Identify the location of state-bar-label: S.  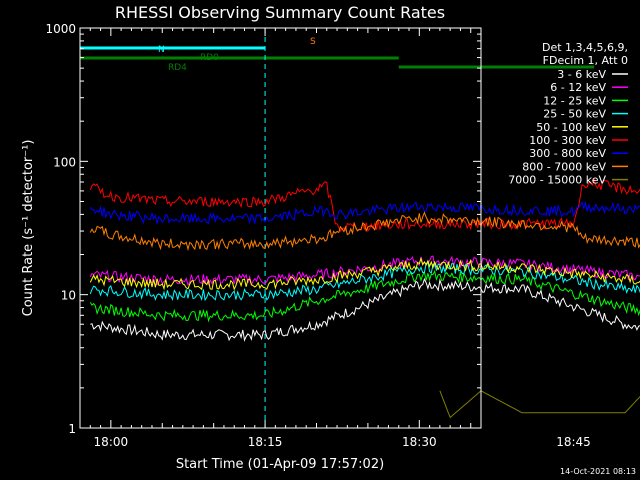
(313, 42).